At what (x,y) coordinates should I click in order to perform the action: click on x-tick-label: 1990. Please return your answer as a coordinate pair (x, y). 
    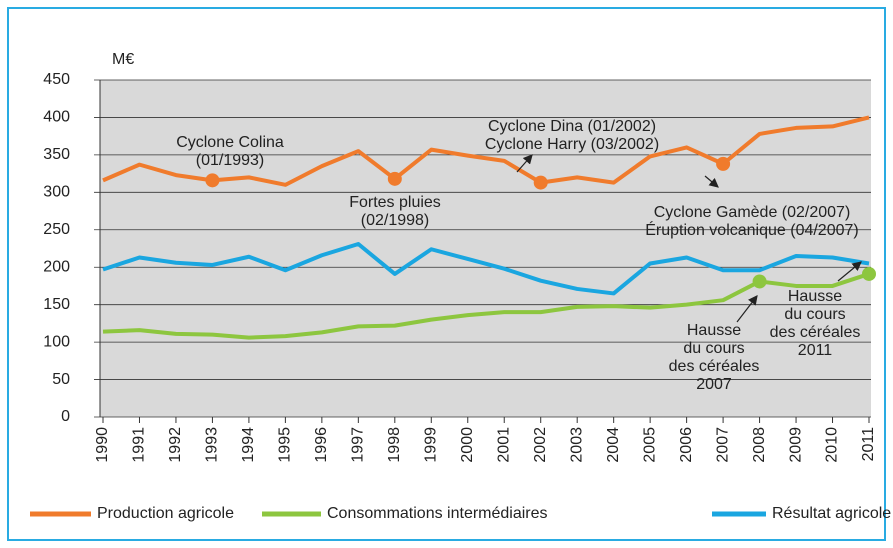
    Looking at the image, I should click on (102, 445).